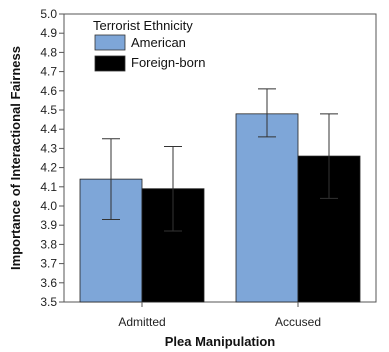  What do you see at coordinates (143, 25) in the screenshot?
I see `legend-title: Terrorist Ethnicity` at bounding box center [143, 25].